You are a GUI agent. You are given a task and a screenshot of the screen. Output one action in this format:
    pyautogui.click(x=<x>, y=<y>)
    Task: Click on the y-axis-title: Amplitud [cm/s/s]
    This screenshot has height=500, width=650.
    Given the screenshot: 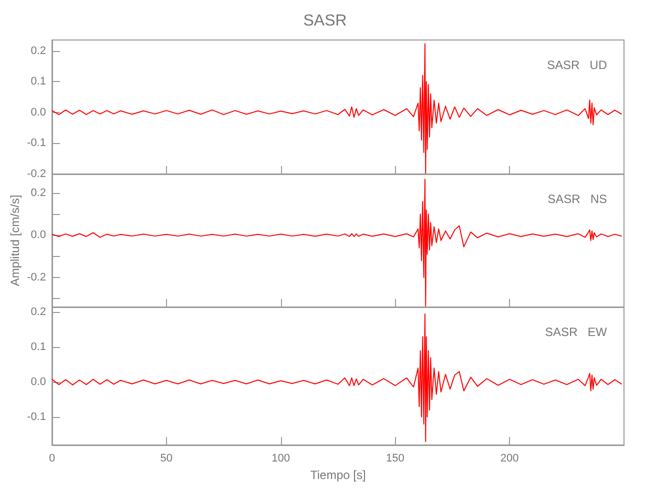 What is the action you would take?
    pyautogui.click(x=15, y=240)
    